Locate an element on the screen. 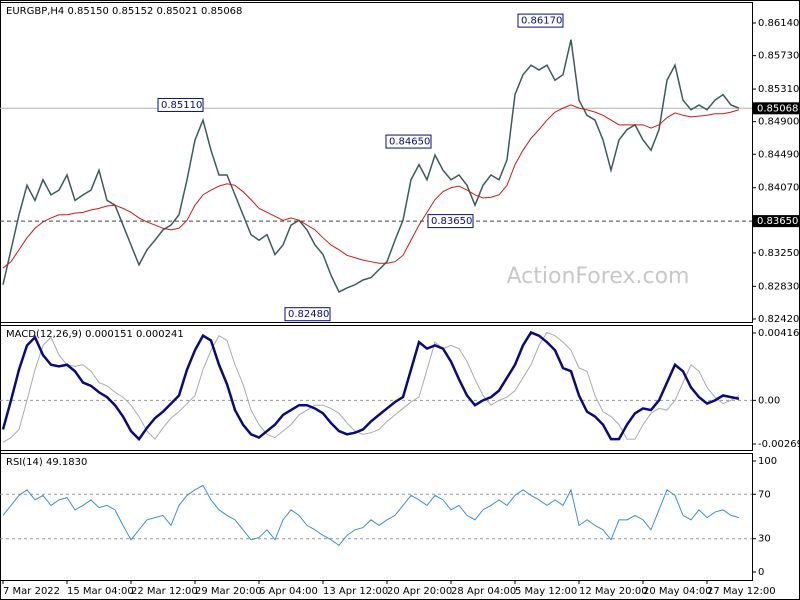 The width and height of the screenshot is (800, 600). x-tick-label: 27 May 12:00 is located at coordinates (741, 591).